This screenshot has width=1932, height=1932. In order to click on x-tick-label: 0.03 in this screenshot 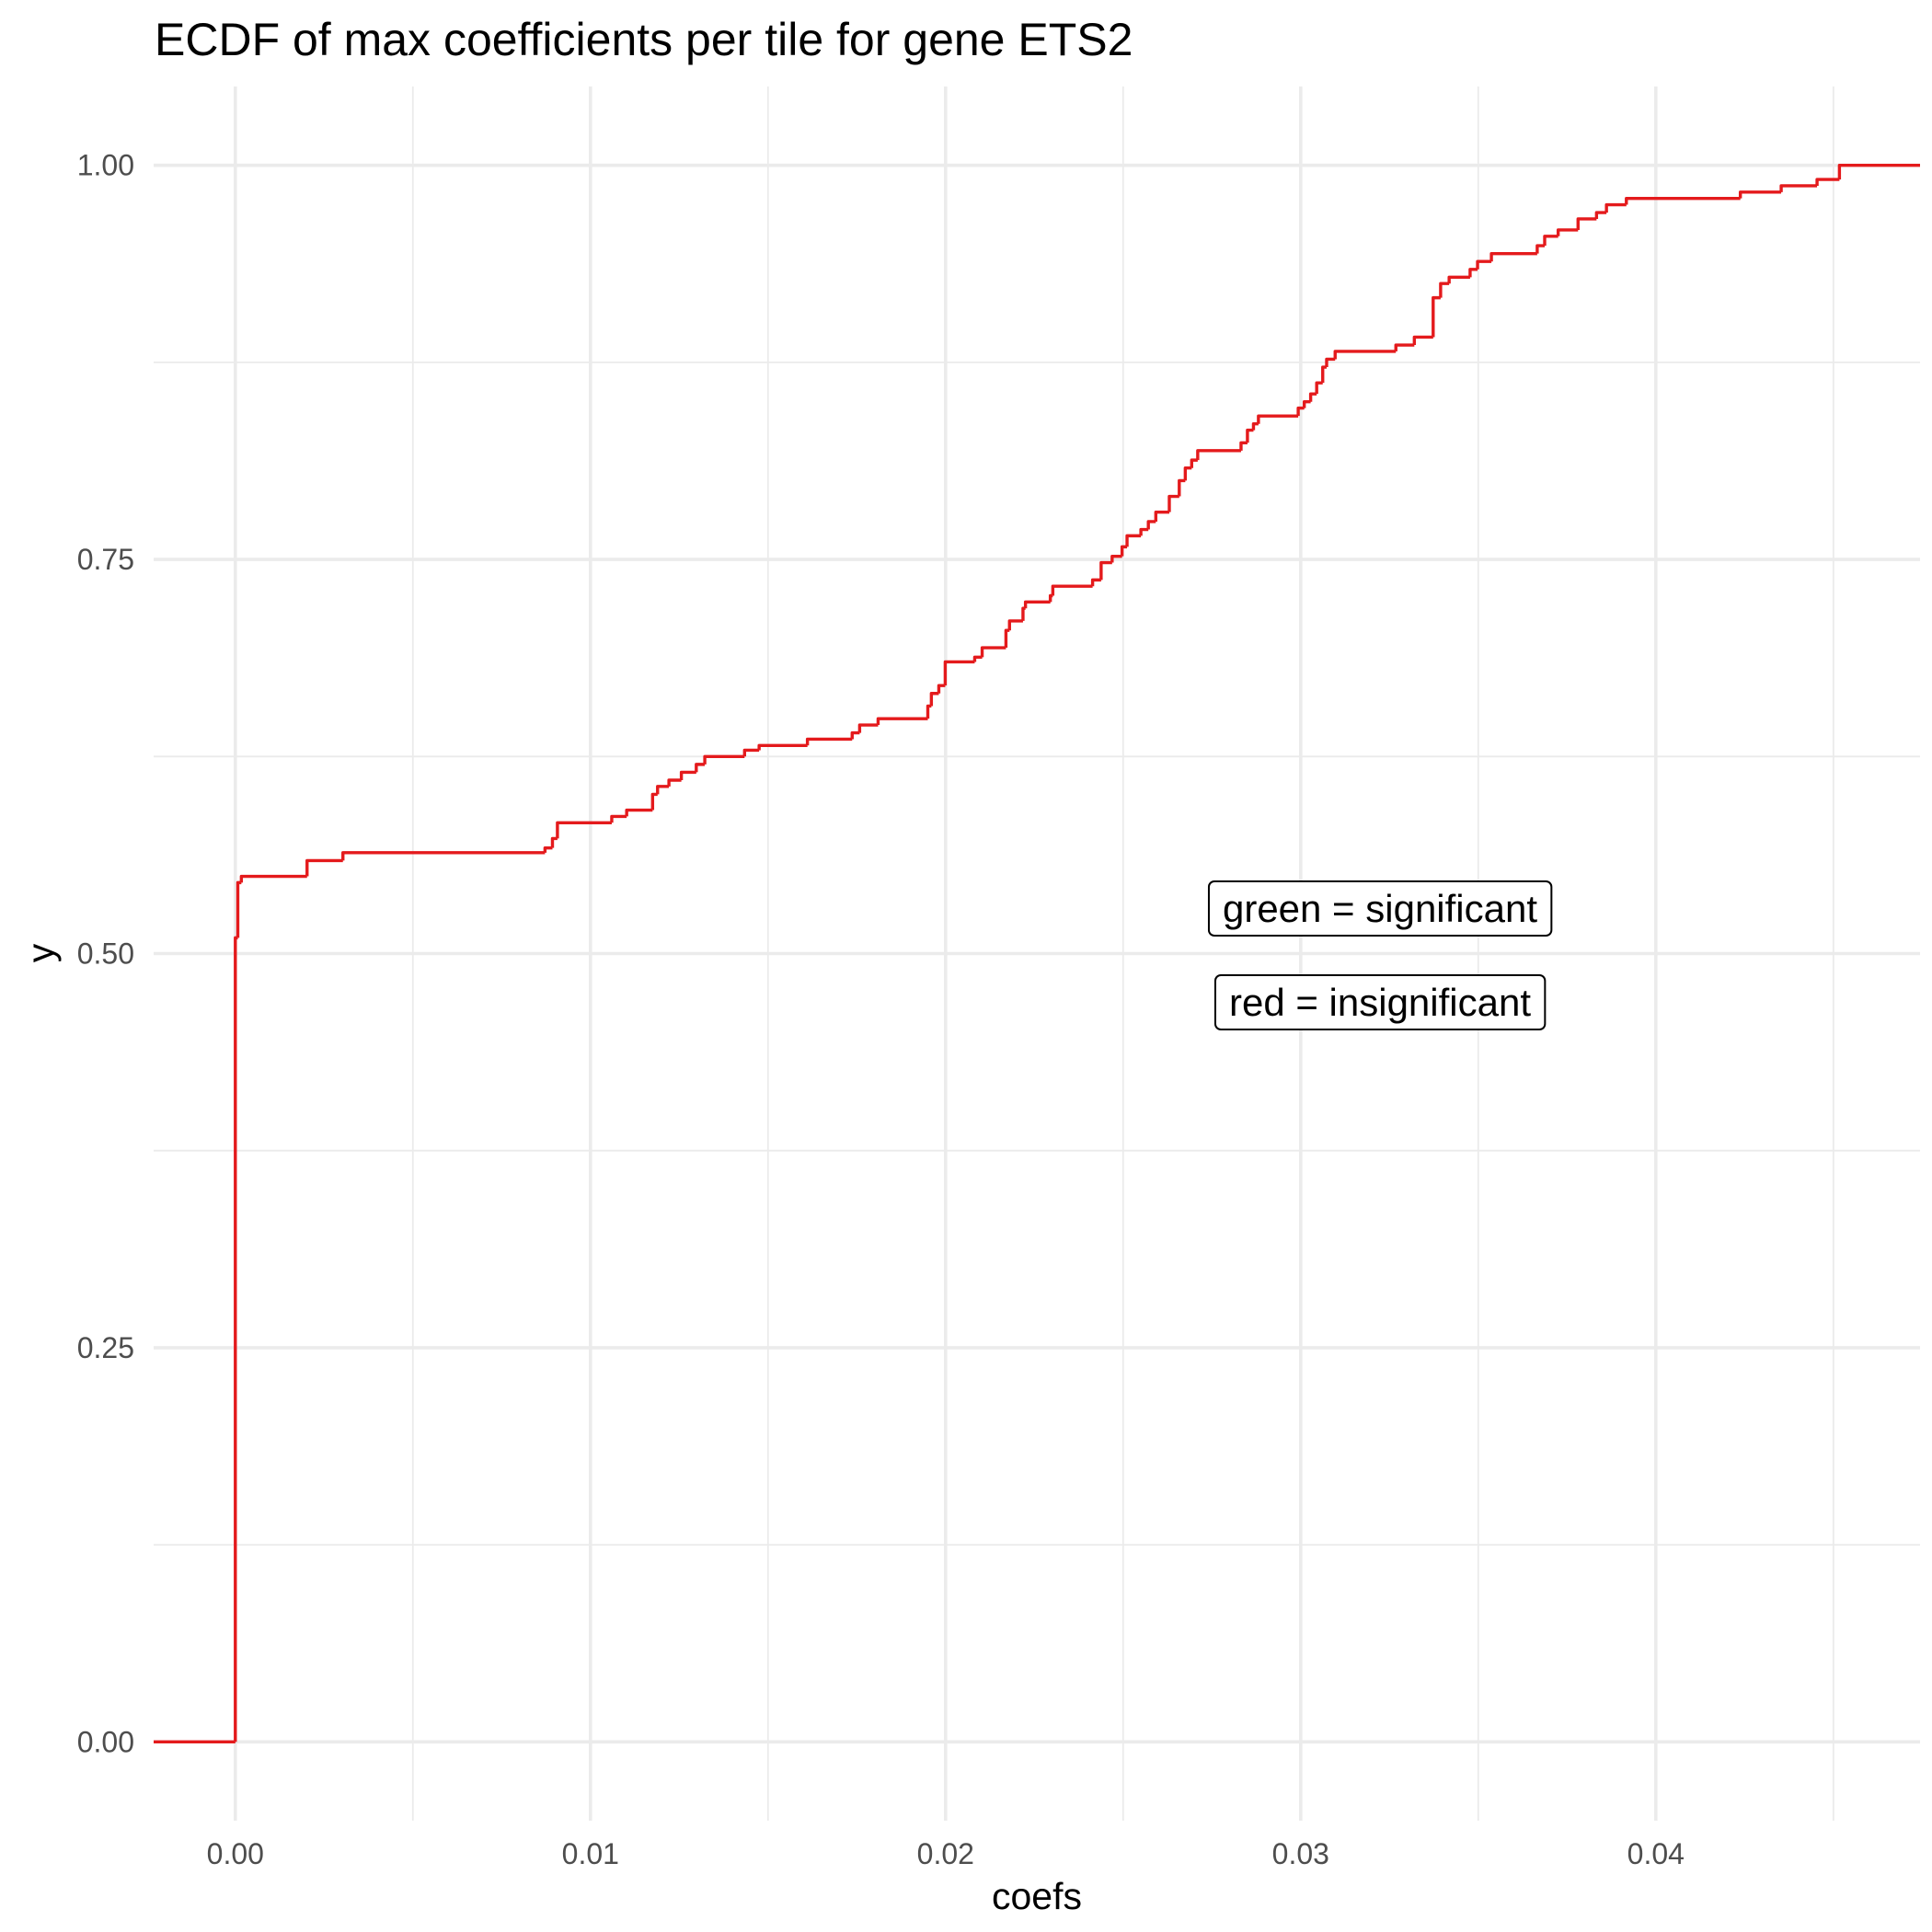, I will do `click(1300, 1853)`.